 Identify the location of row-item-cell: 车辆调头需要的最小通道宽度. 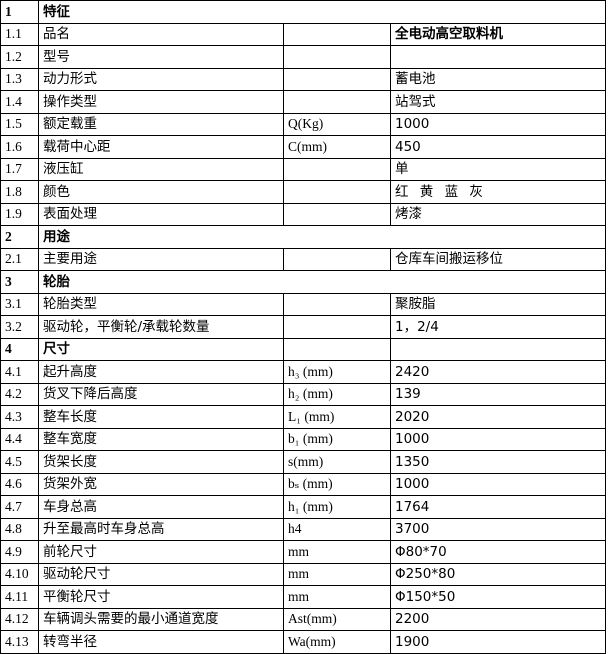
(161, 619).